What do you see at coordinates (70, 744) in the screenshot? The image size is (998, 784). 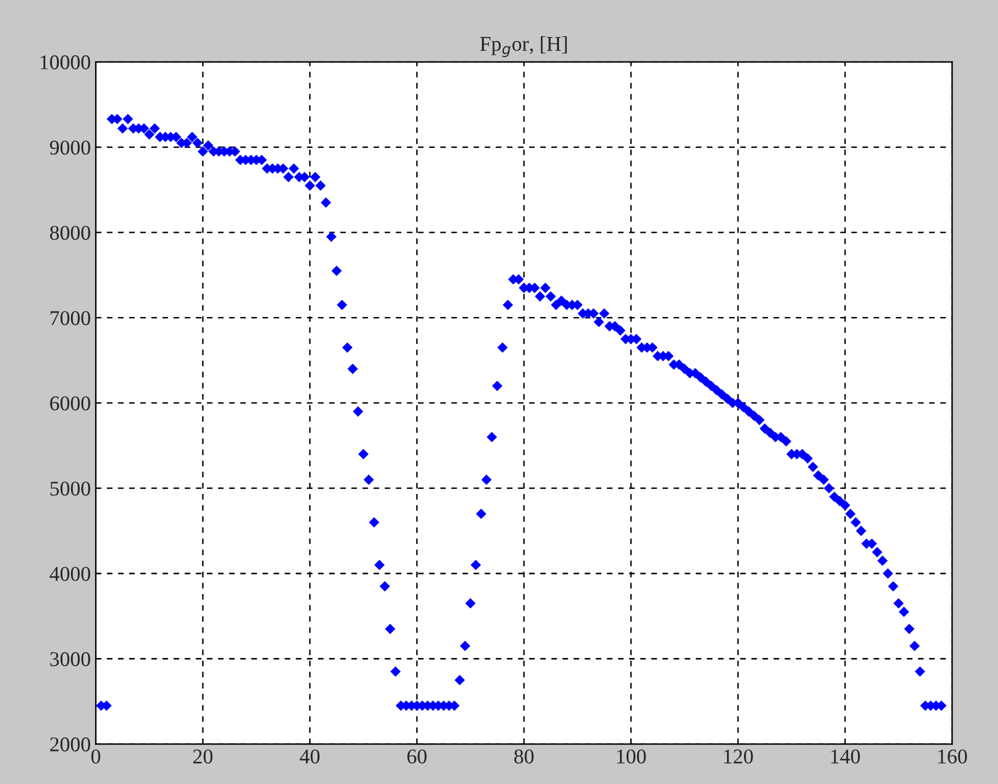 I see `y-tick-label: 2000` at bounding box center [70, 744].